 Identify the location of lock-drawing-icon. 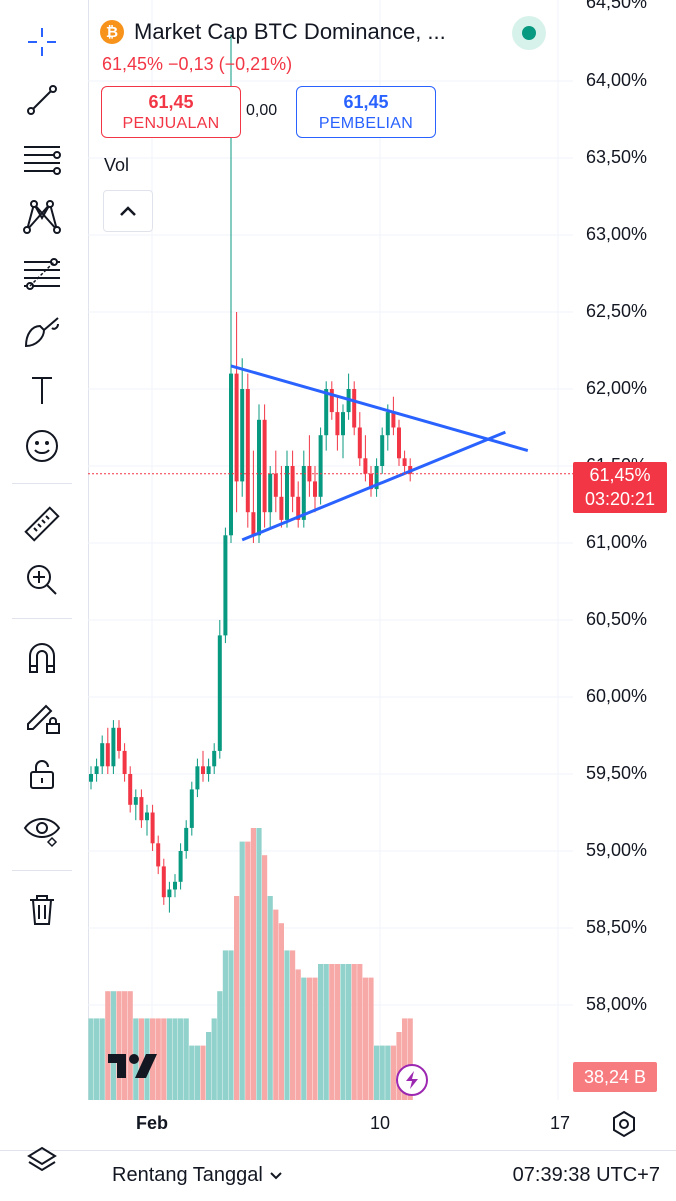
(42, 716).